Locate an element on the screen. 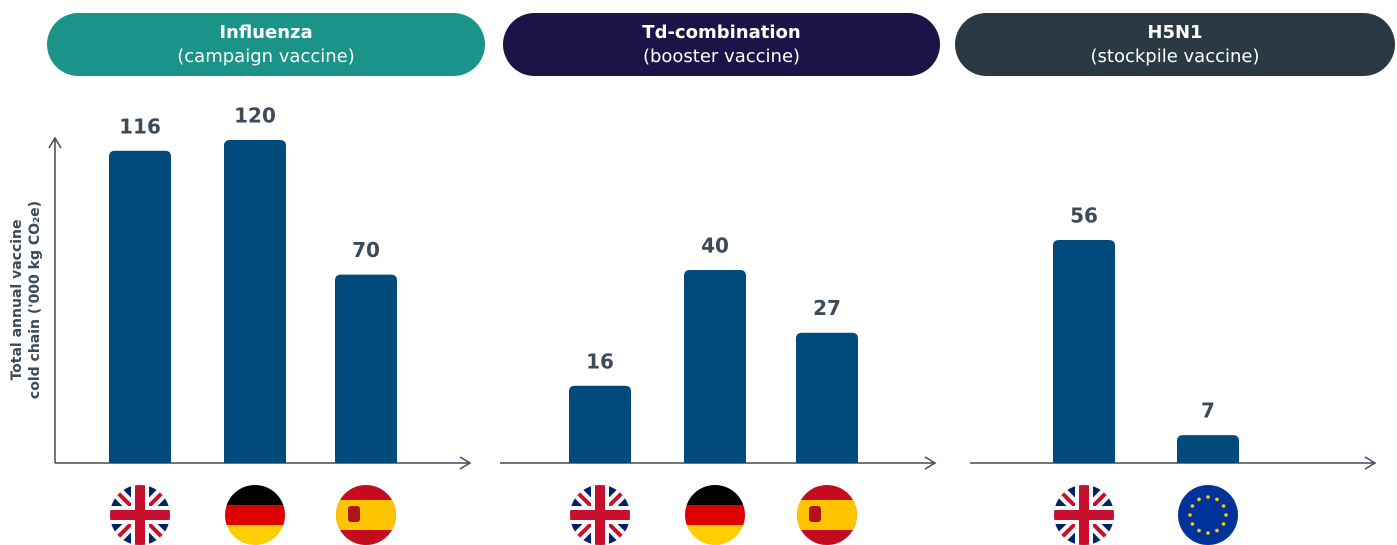  header-subtitle: (booster vaccine) is located at coordinates (721, 56).